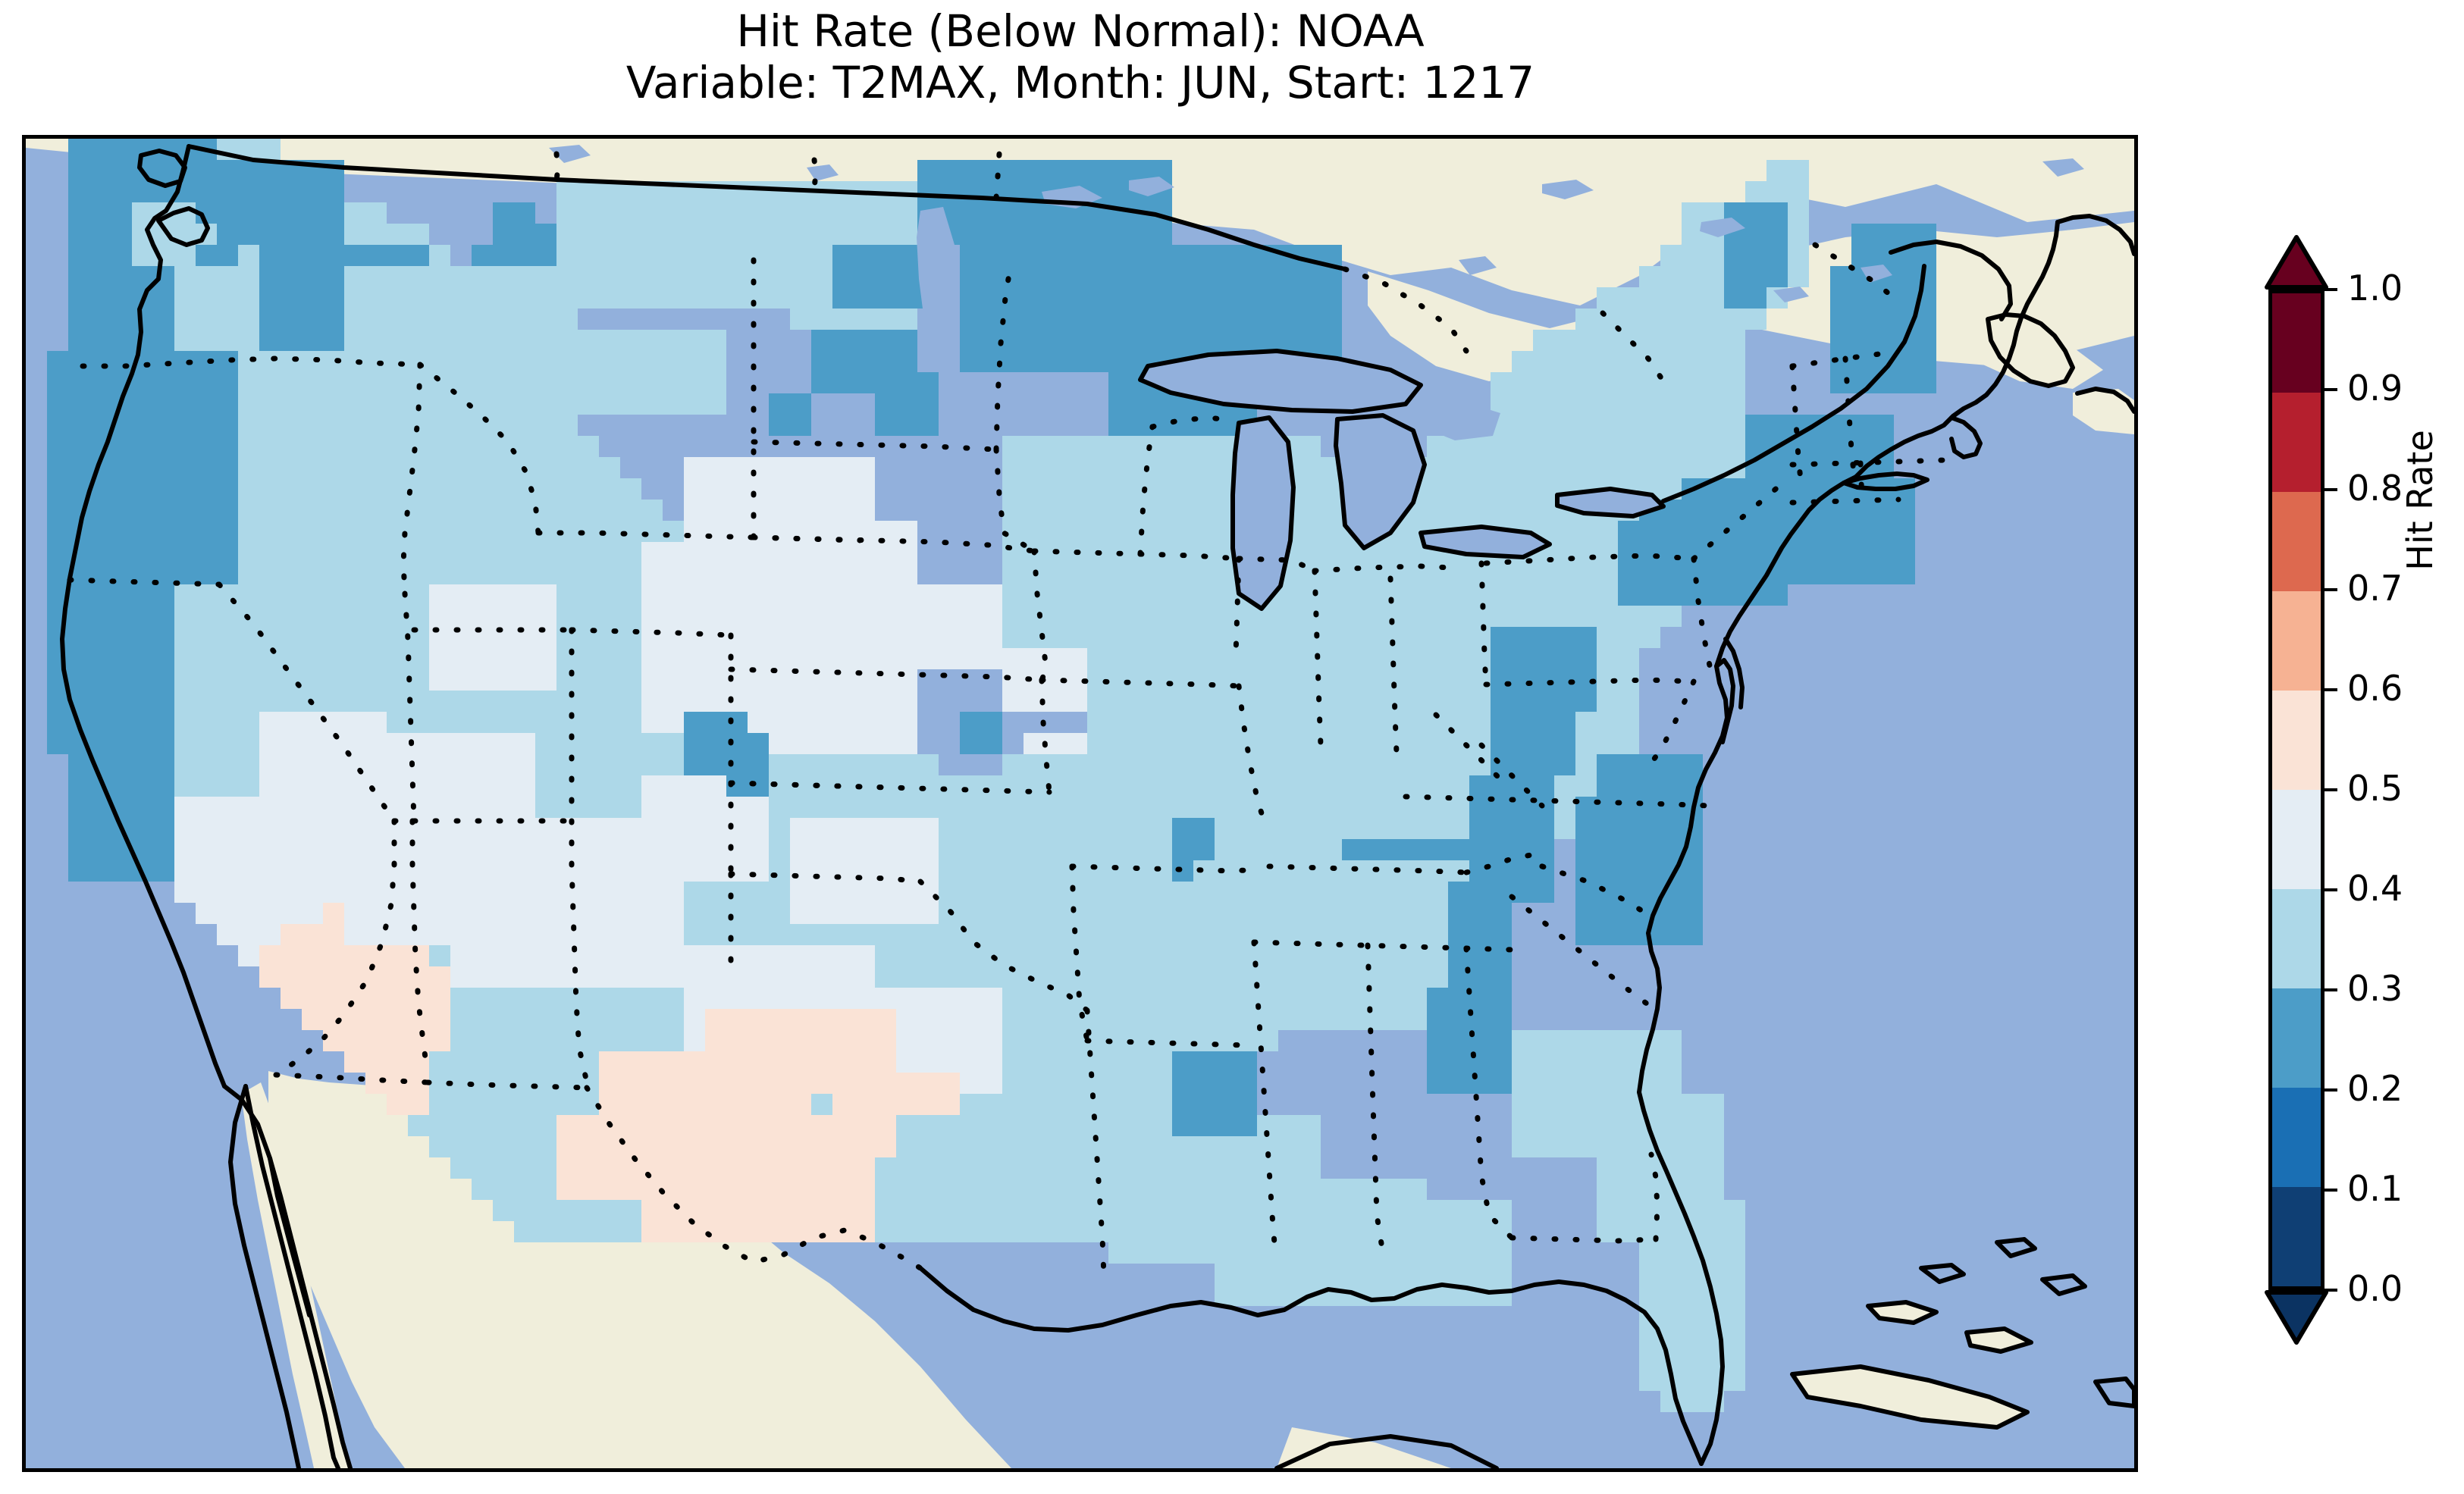 This screenshot has height=1494, width=2464. I want to click on colorbar-tick-label: 0.1, so click(2375, 1188).